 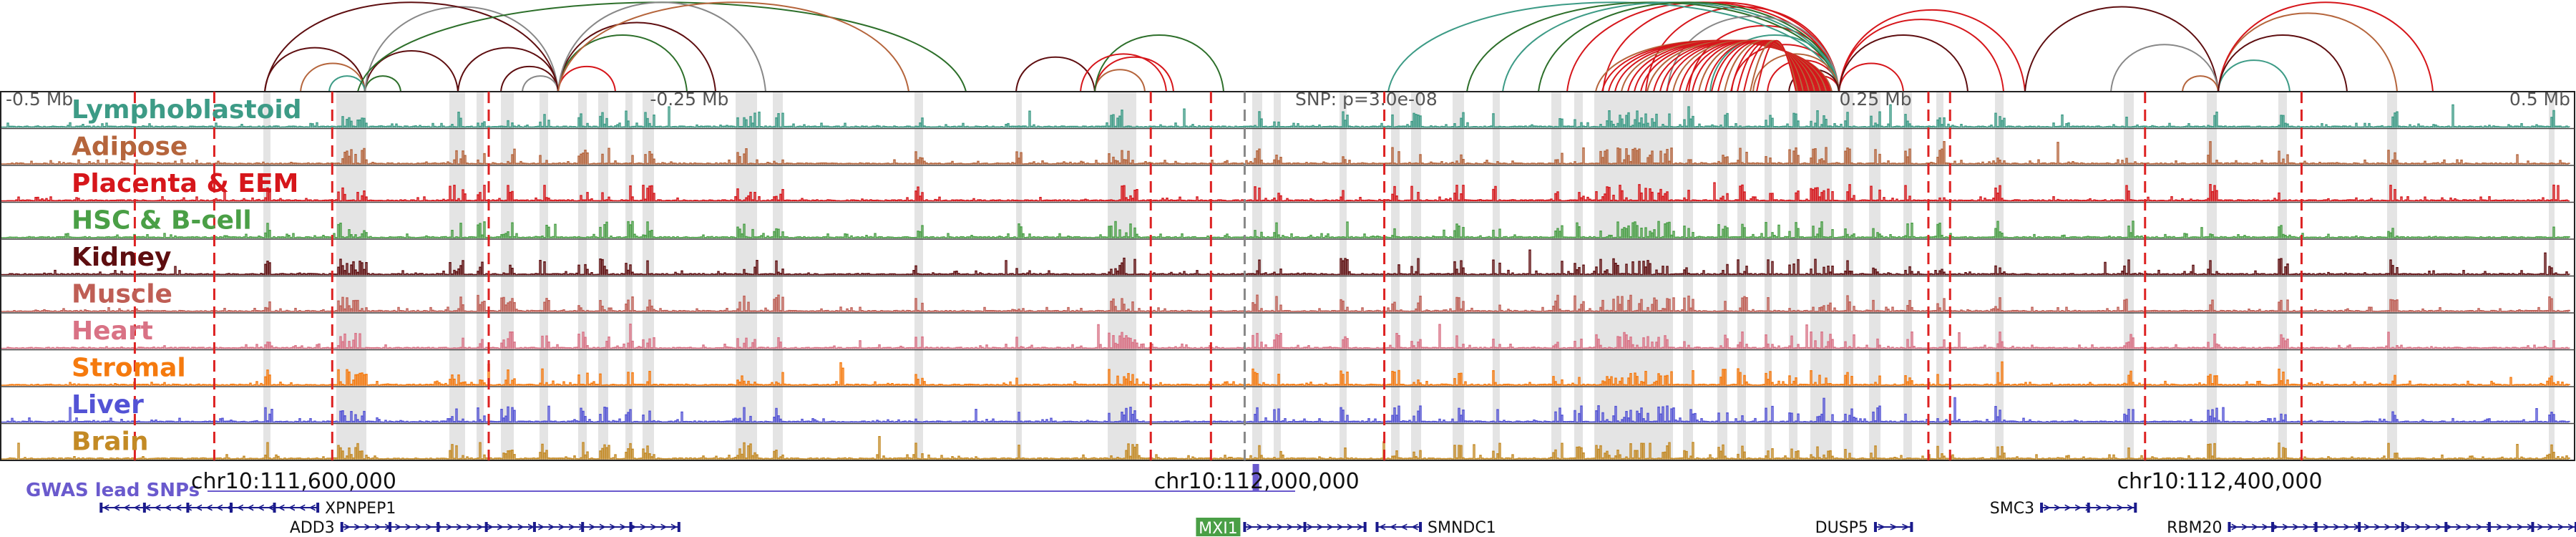 What do you see at coordinates (122, 257) in the screenshot?
I see `track-label: Kidney` at bounding box center [122, 257].